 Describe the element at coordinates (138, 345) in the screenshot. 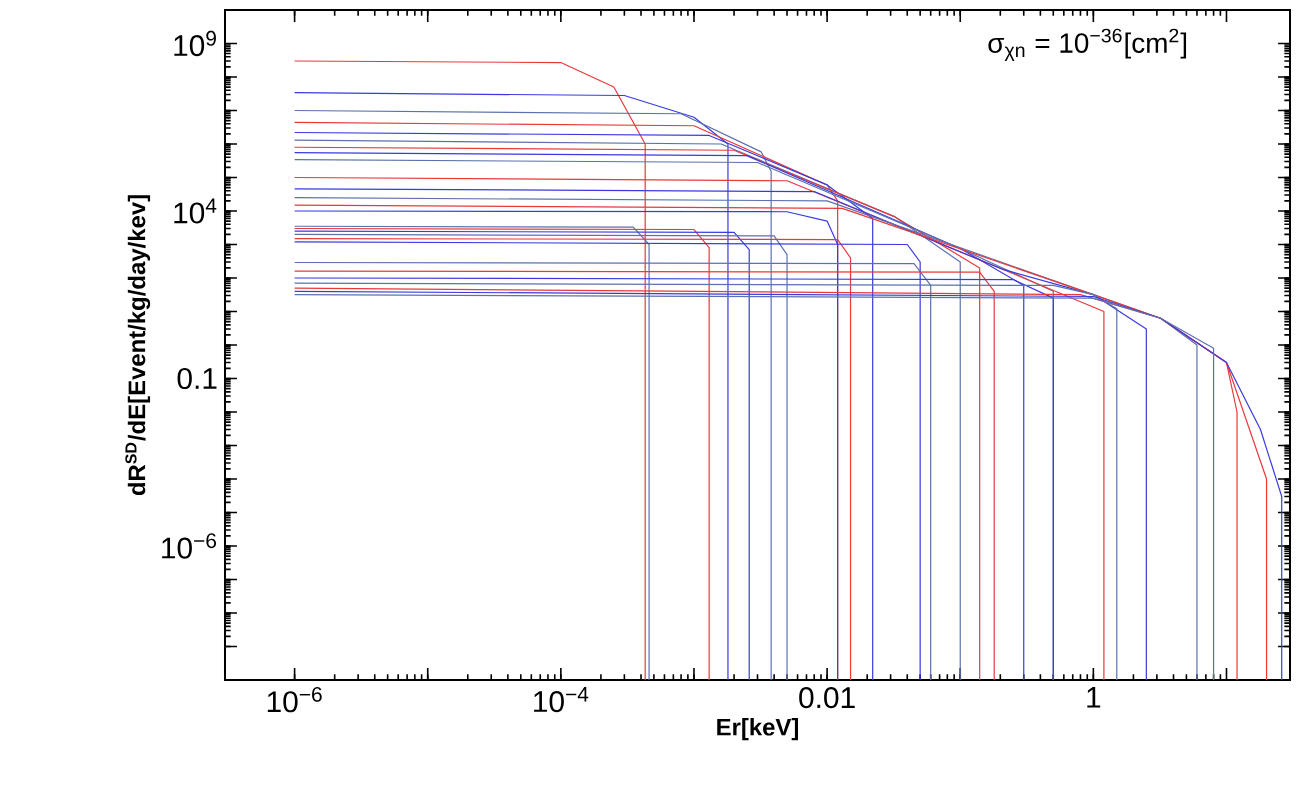

I see `y-axis-title: dR$^{SD}$/dE[Event/kg/day/kev]` at that location.